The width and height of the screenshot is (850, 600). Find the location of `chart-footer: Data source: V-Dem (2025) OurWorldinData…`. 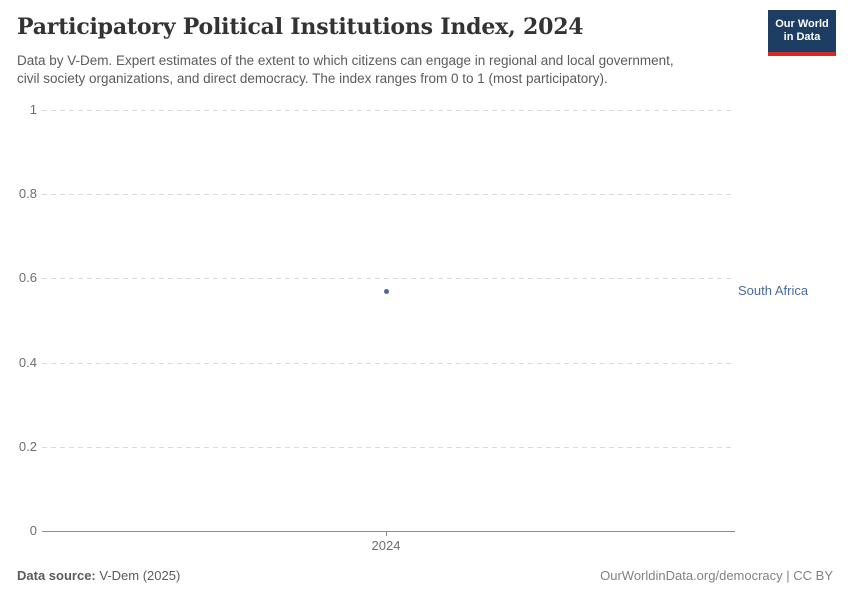

chart-footer: Data source: V-Dem (2025) OurWorldinData… is located at coordinates (425, 575).